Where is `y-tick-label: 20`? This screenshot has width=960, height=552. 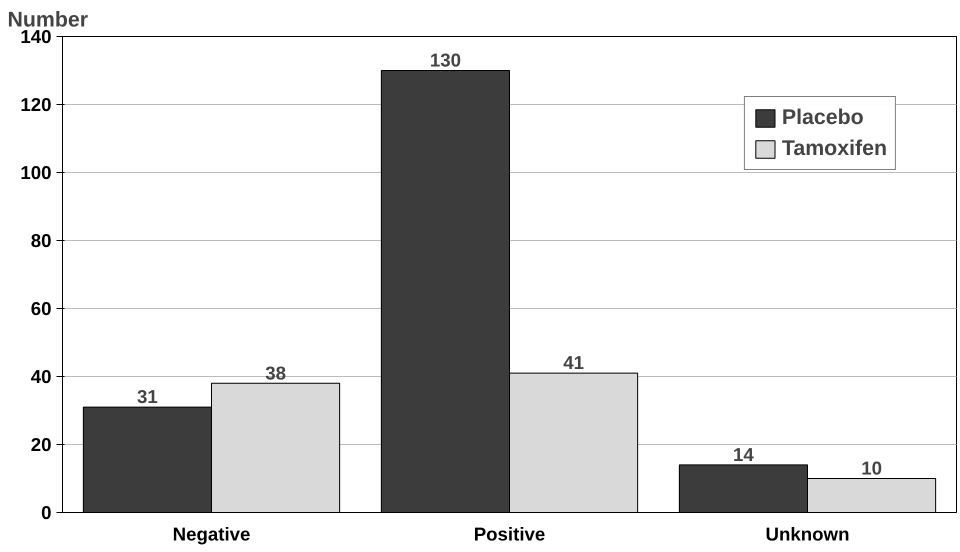
y-tick-label: 20 is located at coordinates (41, 444).